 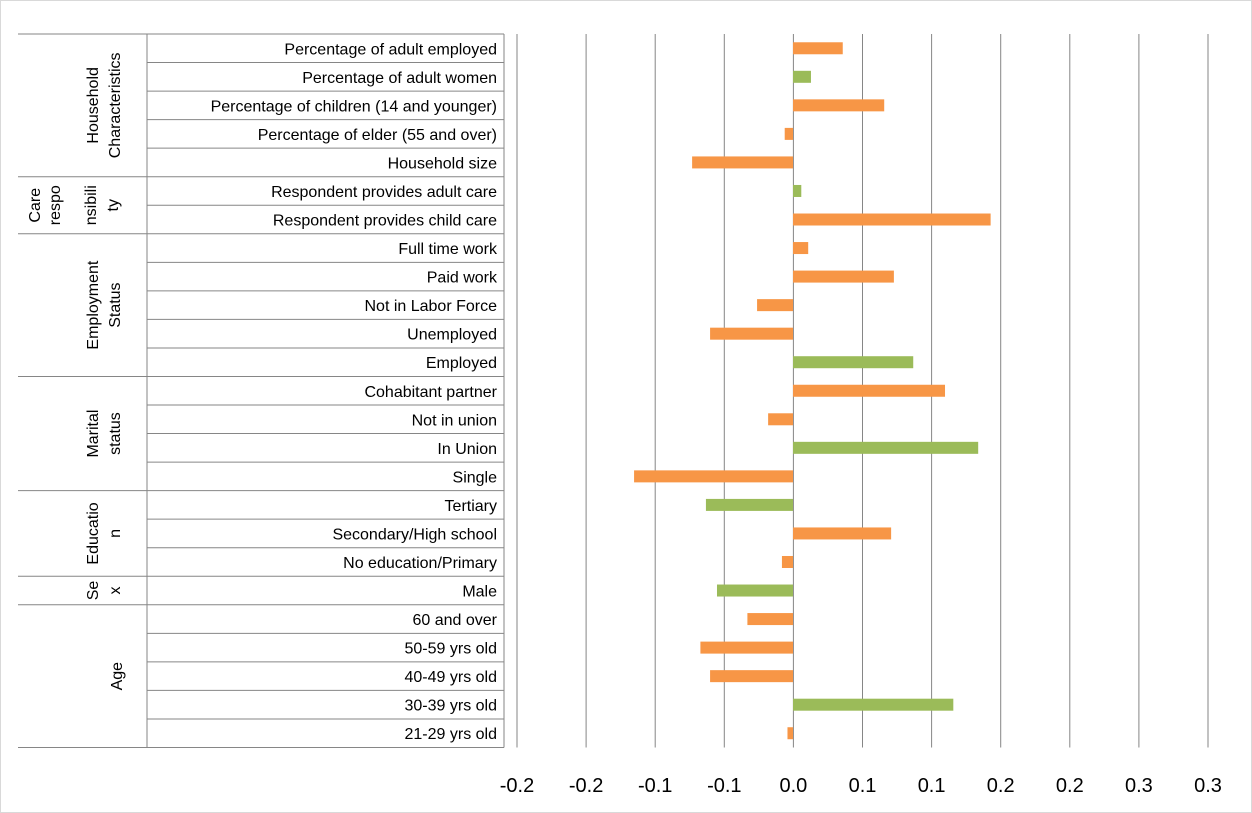 What do you see at coordinates (91, 205) in the screenshot?
I see `group-label: nsibili` at bounding box center [91, 205].